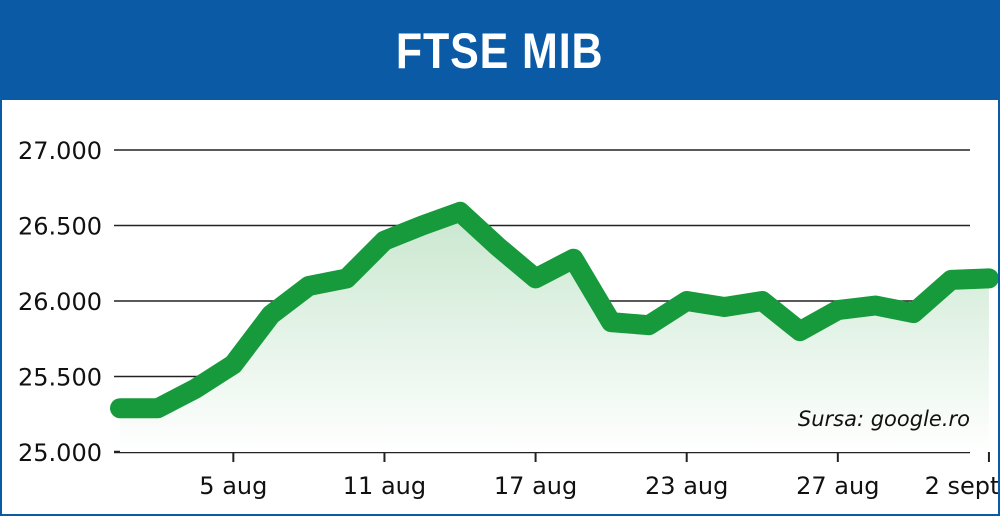 The width and height of the screenshot is (1000, 516). What do you see at coordinates (384, 486) in the screenshot?
I see `x-tick-label: 11 aug` at bounding box center [384, 486].